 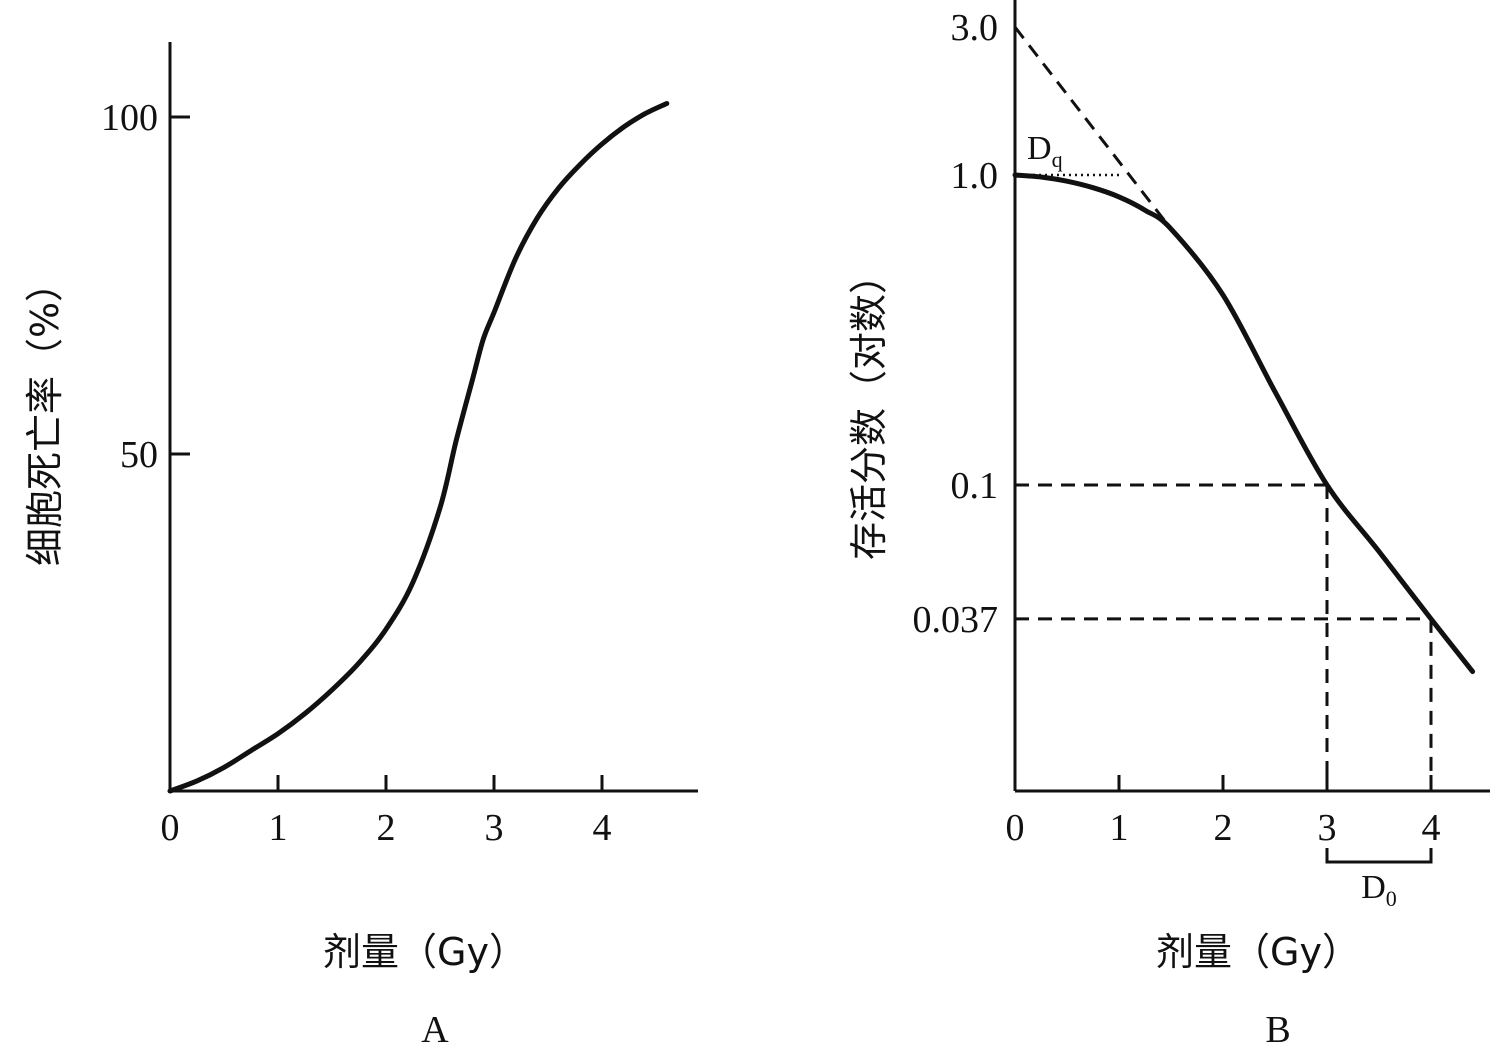 I want to click on panel-a-label: A, so click(x=435, y=1027).